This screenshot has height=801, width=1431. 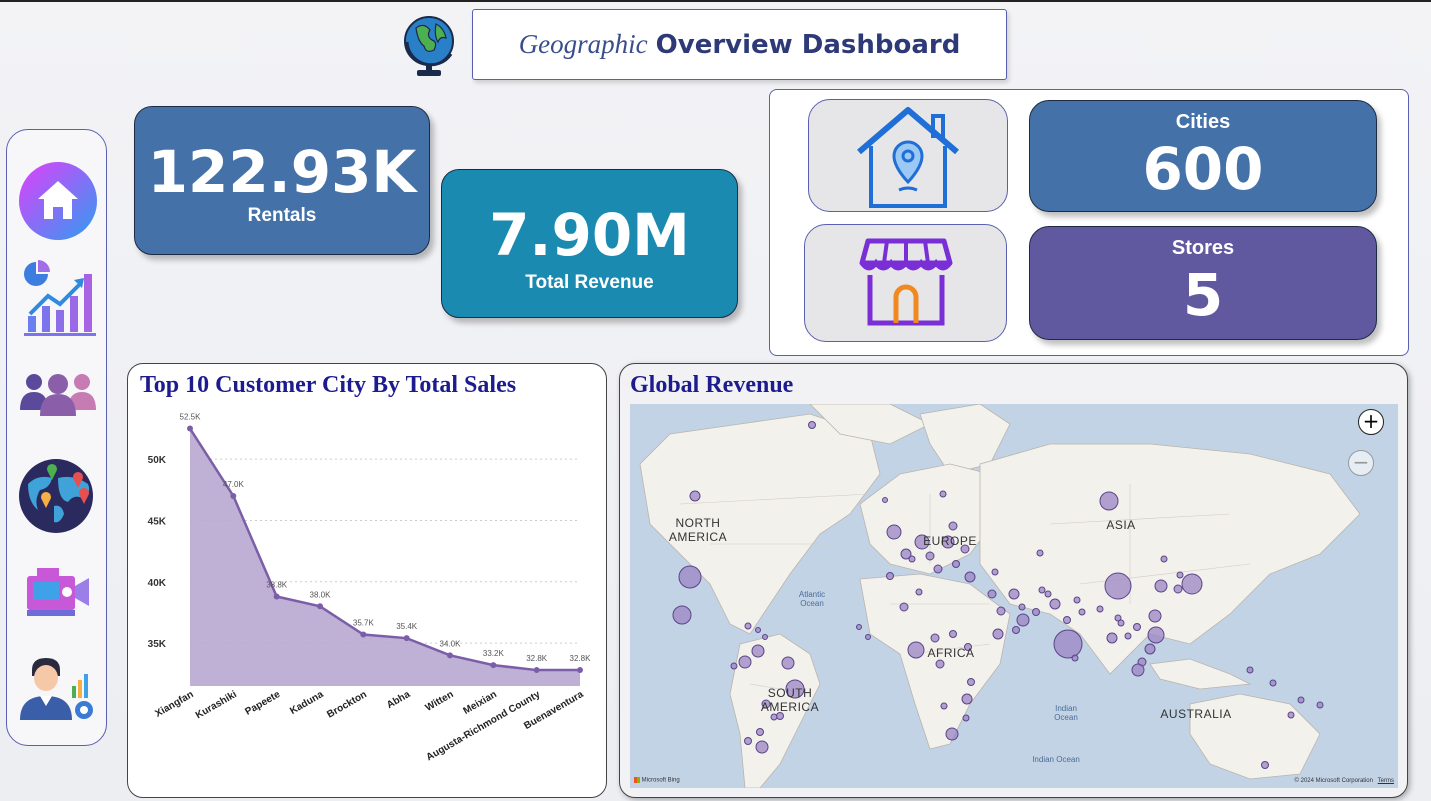 I want to click on map-copyright: © 2024 Microsoft Corporation Terms, so click(x=1344, y=781).